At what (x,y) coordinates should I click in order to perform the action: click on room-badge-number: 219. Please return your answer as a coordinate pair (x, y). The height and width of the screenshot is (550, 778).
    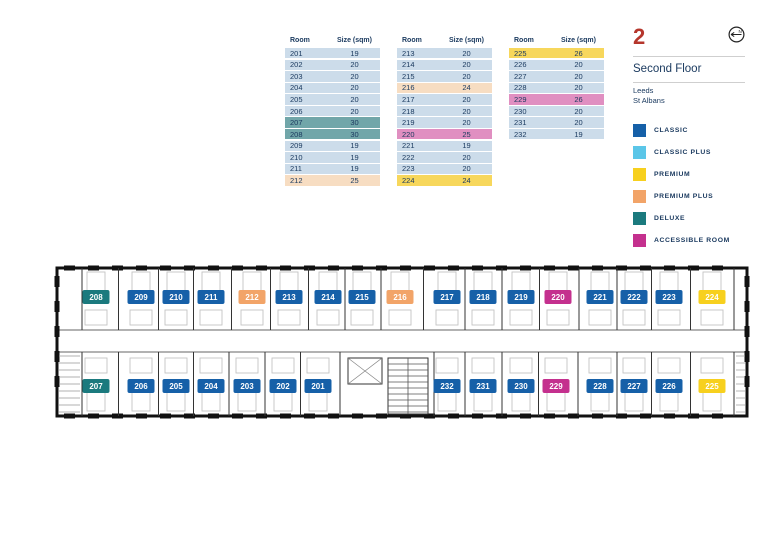
    Looking at the image, I should click on (521, 297).